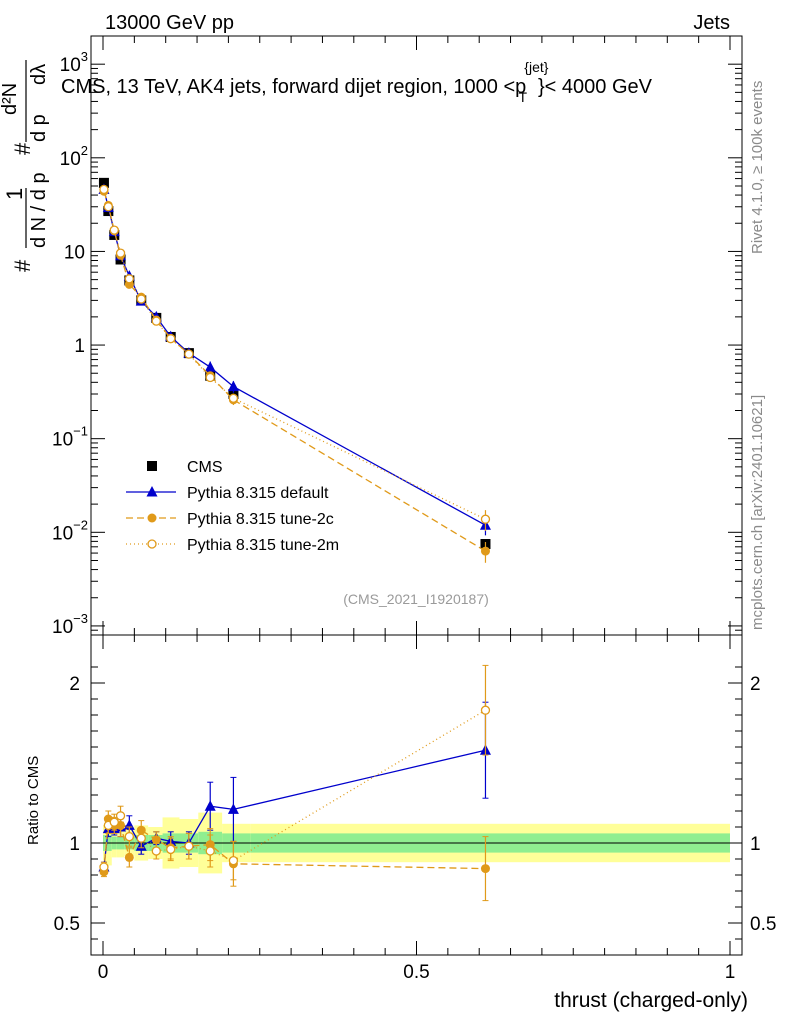  I want to click on y-tick-label: 1, so click(79, 346).